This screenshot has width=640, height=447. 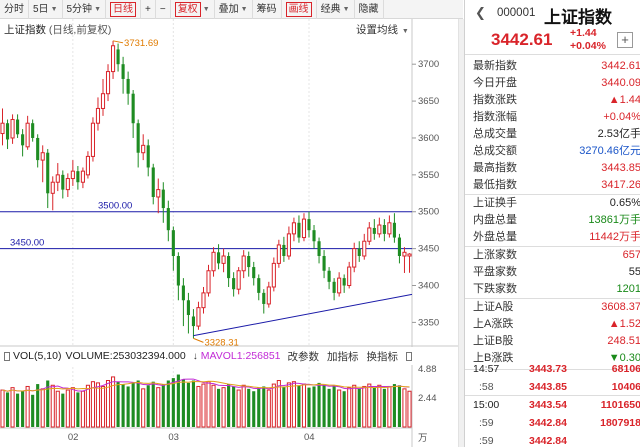 I want to click on toolbar-classic-button: 经典 ▼, so click(x=336, y=9).